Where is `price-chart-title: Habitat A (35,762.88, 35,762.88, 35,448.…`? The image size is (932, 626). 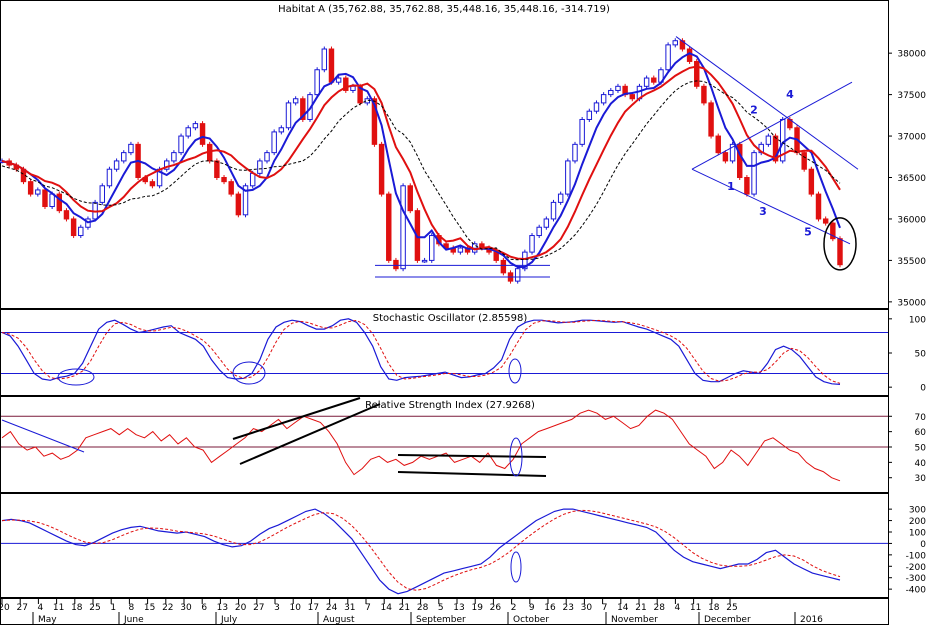
price-chart-title: Habitat A (35,762.88, 35,762.88, 35,448.… is located at coordinates (444, 9).